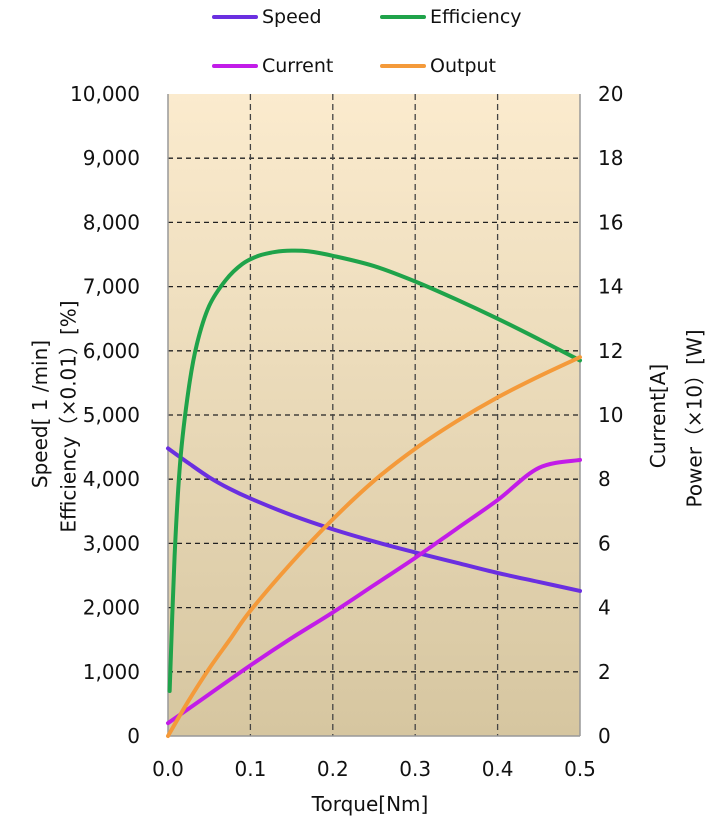  I want to click on y-right-tick-label: 20, so click(610, 94).